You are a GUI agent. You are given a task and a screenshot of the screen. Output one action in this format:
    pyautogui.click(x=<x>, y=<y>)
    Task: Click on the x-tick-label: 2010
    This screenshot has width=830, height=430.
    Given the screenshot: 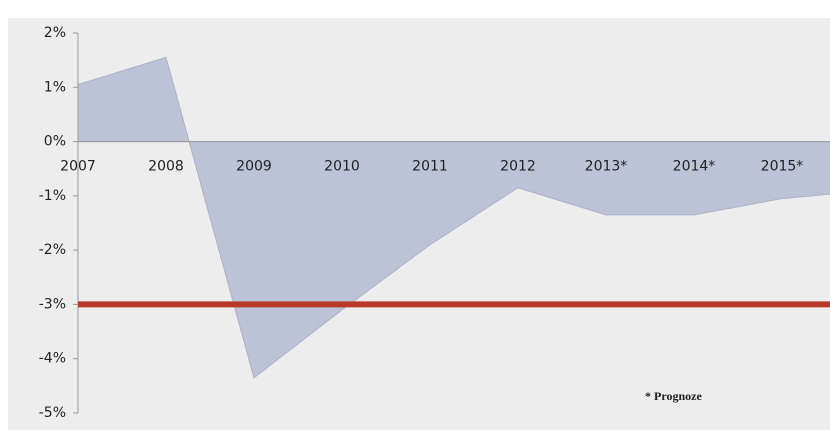 What is the action you would take?
    pyautogui.click(x=342, y=167)
    